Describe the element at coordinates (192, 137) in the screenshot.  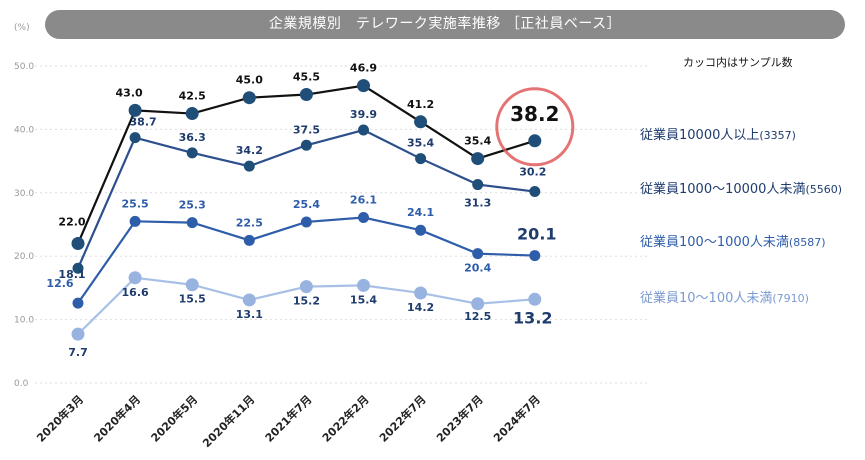
I see `data-label: 36.3` at that location.